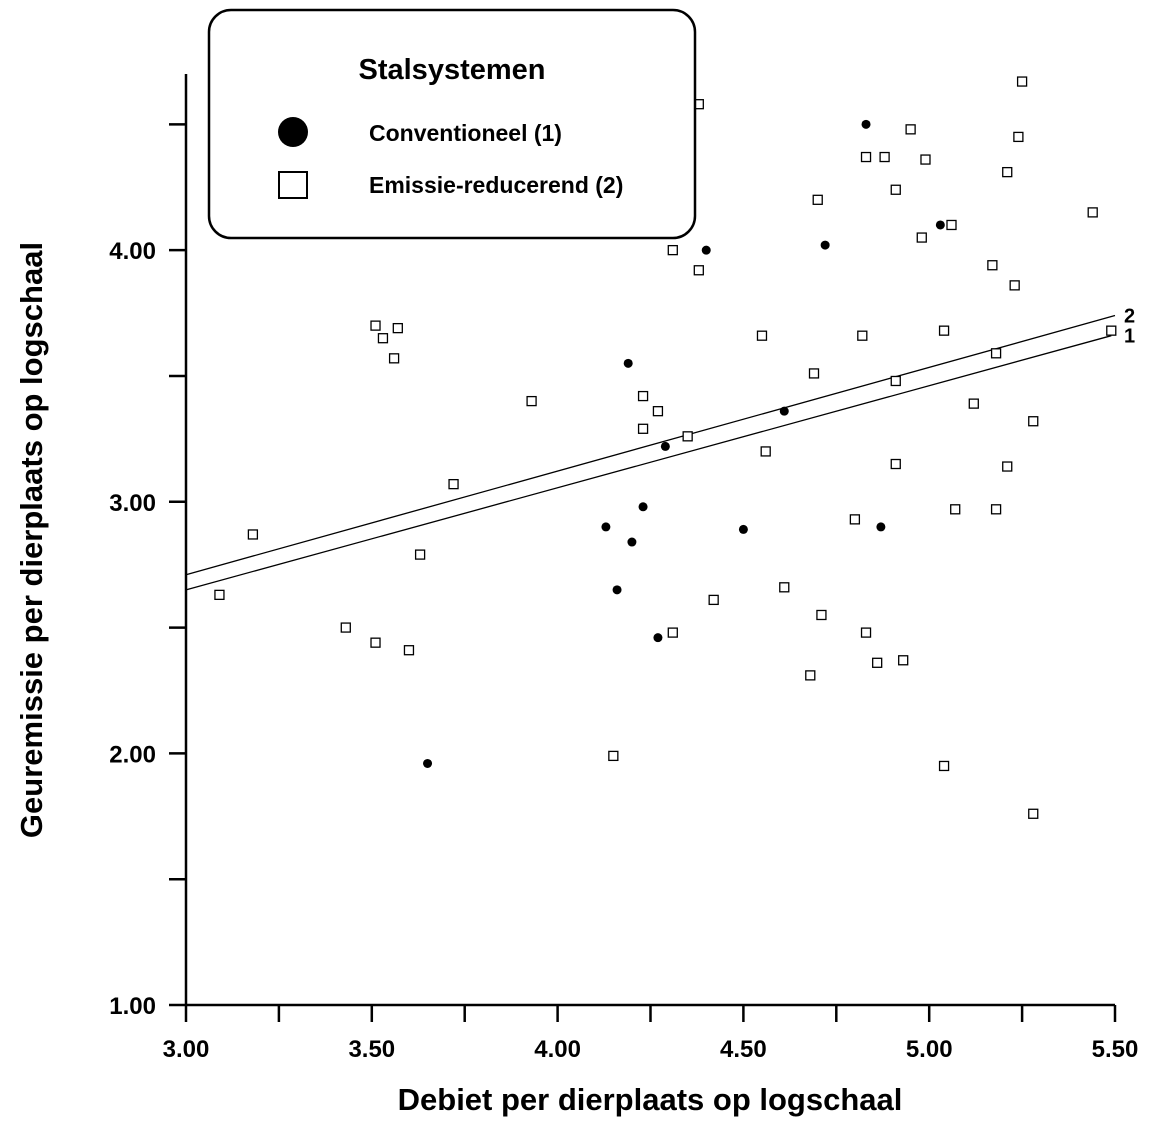 The width and height of the screenshot is (1151, 1126). Describe the element at coordinates (743, 1049) in the screenshot. I see `x-tick-label: 4.50` at that location.